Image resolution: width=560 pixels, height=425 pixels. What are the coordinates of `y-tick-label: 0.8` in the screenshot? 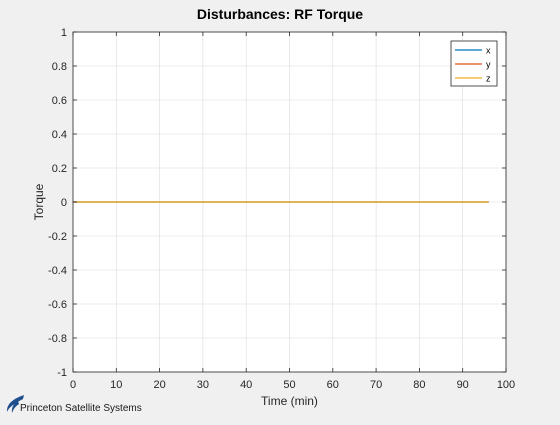 It's located at (59, 67).